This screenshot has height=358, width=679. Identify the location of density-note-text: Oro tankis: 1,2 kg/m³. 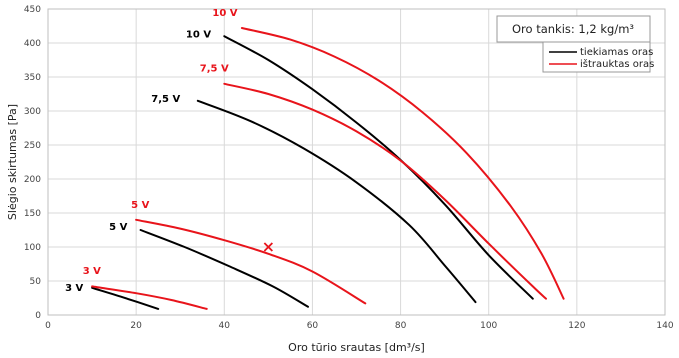
(573, 29).